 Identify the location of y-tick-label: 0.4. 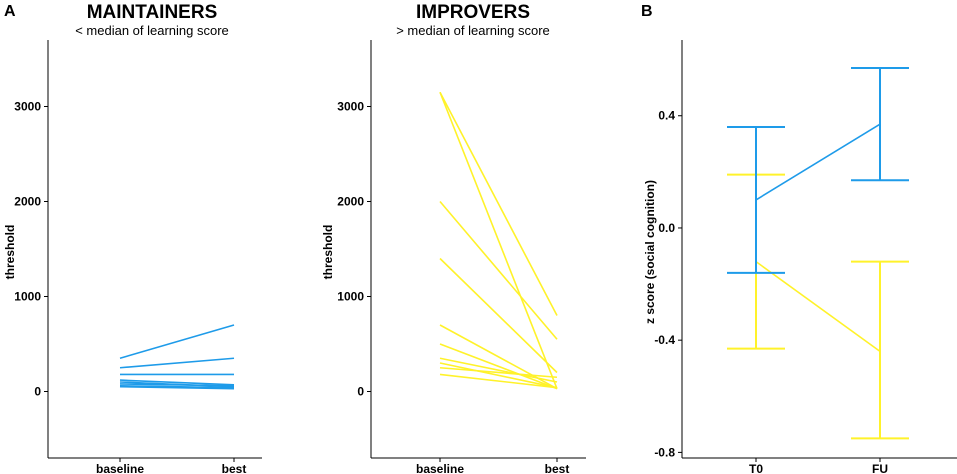
(666, 116).